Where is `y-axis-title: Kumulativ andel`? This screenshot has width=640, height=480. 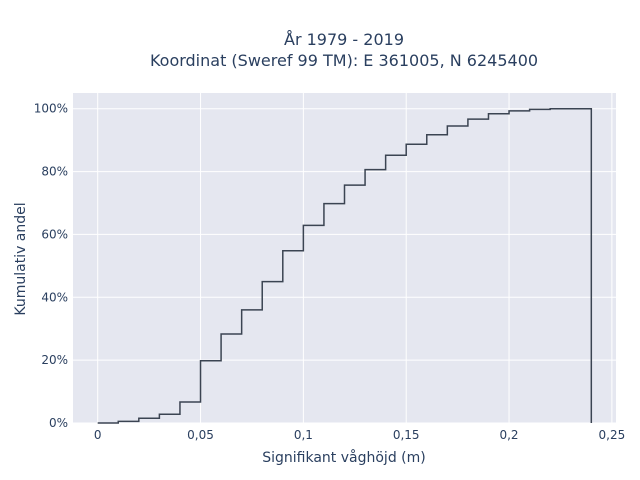
y-axis-title: Kumulativ andel is located at coordinates (21, 258).